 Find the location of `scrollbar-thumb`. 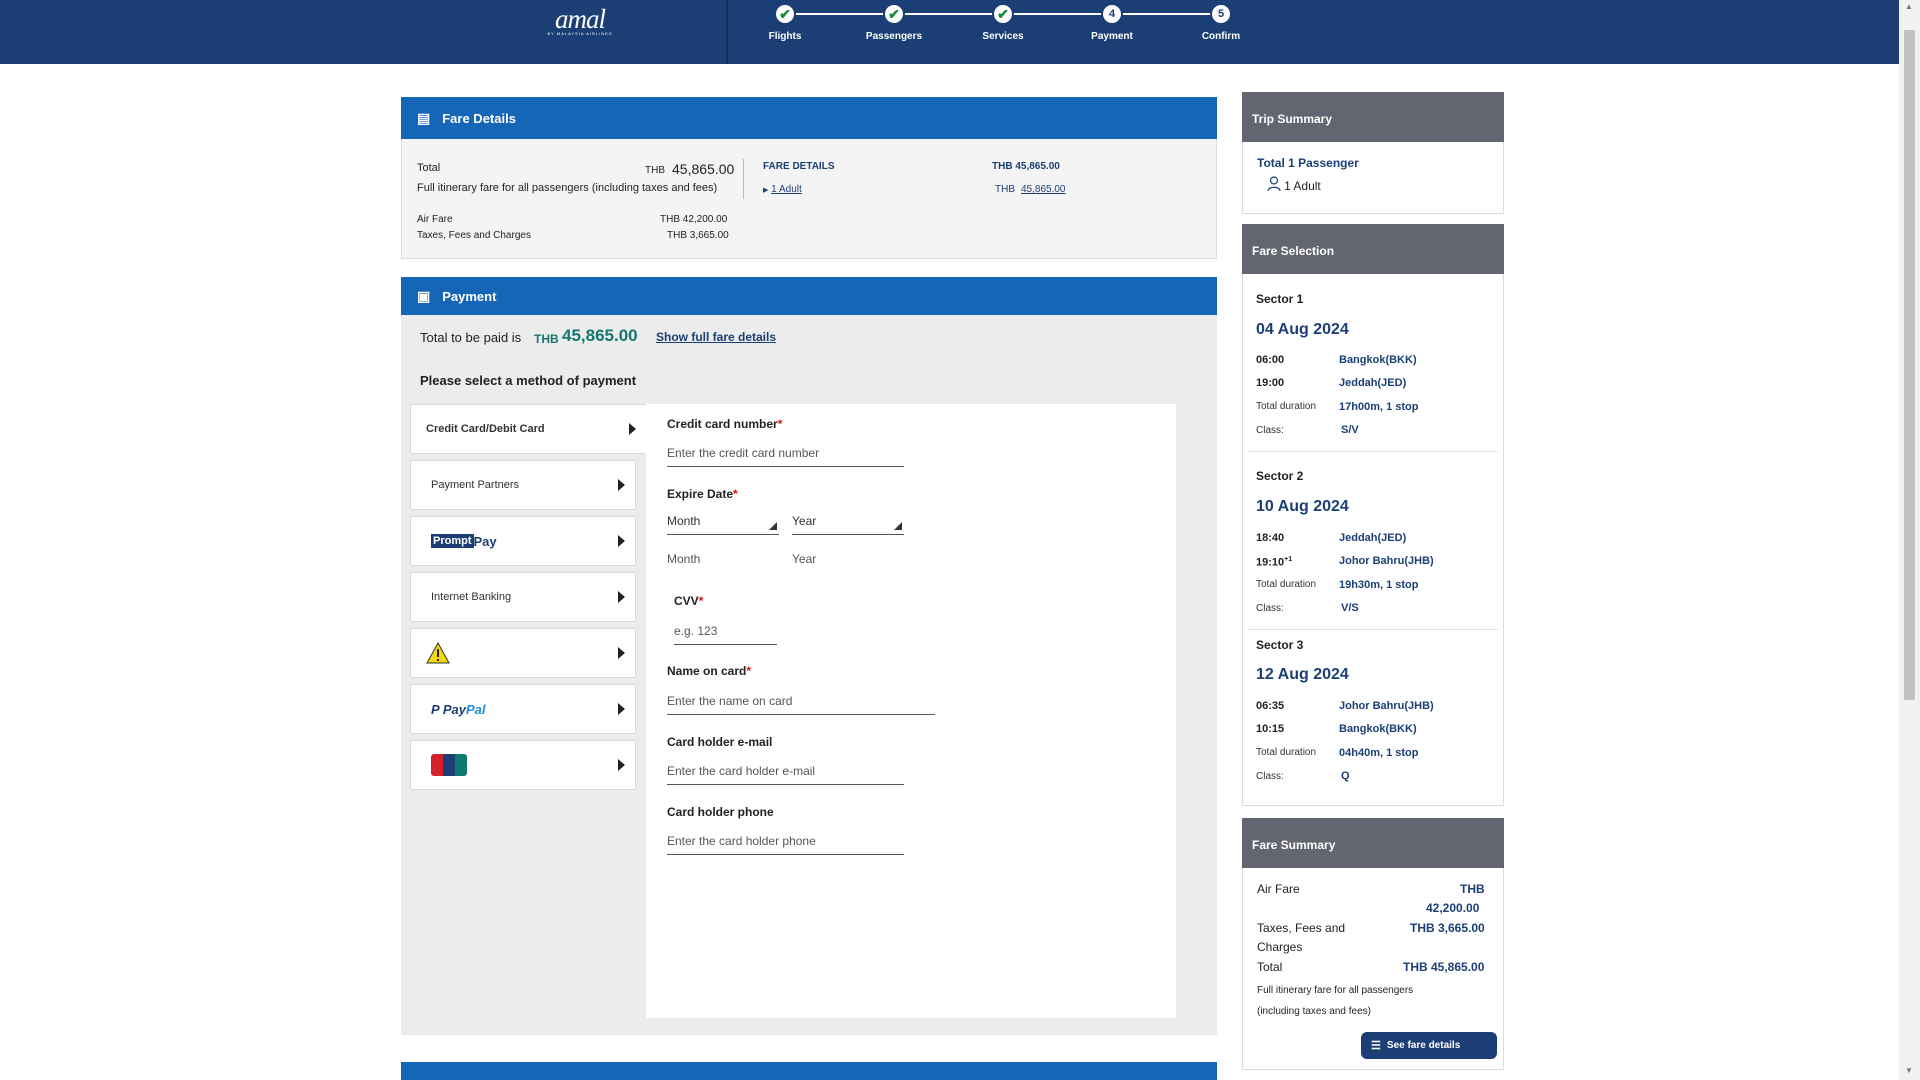

scrollbar-thumb is located at coordinates (1909, 365).